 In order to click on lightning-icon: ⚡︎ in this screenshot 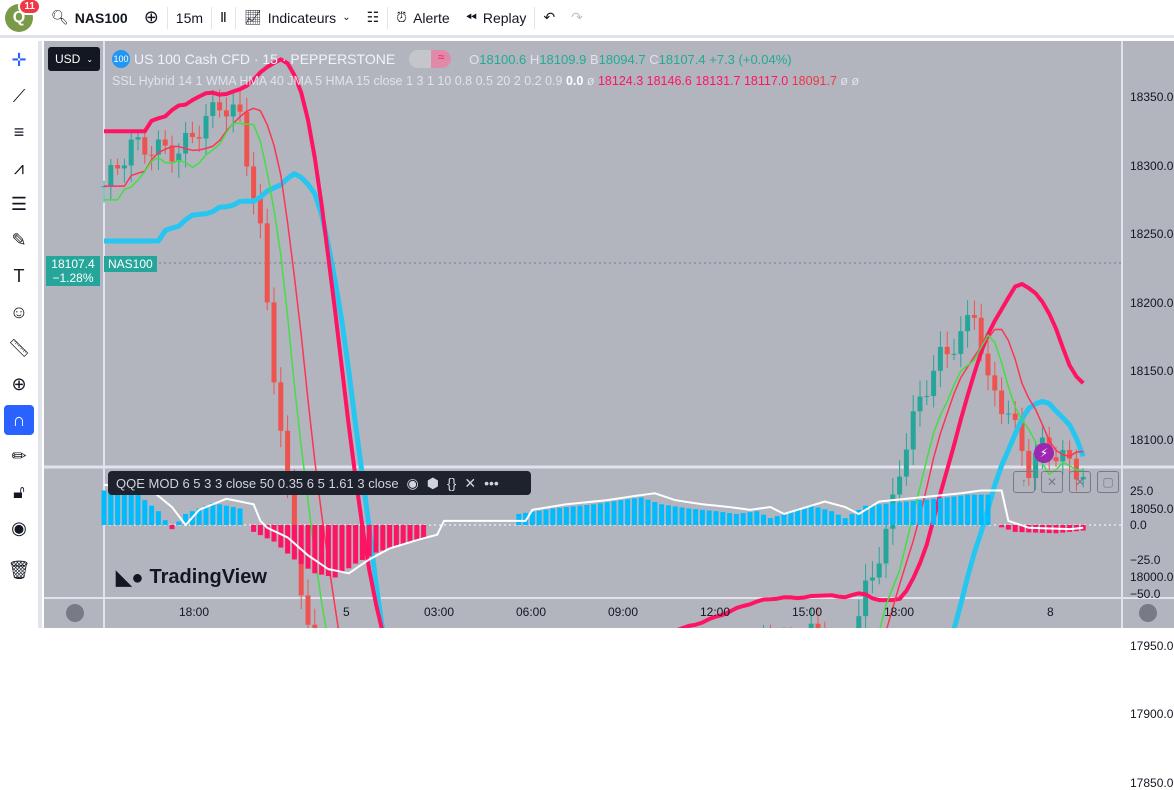, I will do `click(1044, 453)`.